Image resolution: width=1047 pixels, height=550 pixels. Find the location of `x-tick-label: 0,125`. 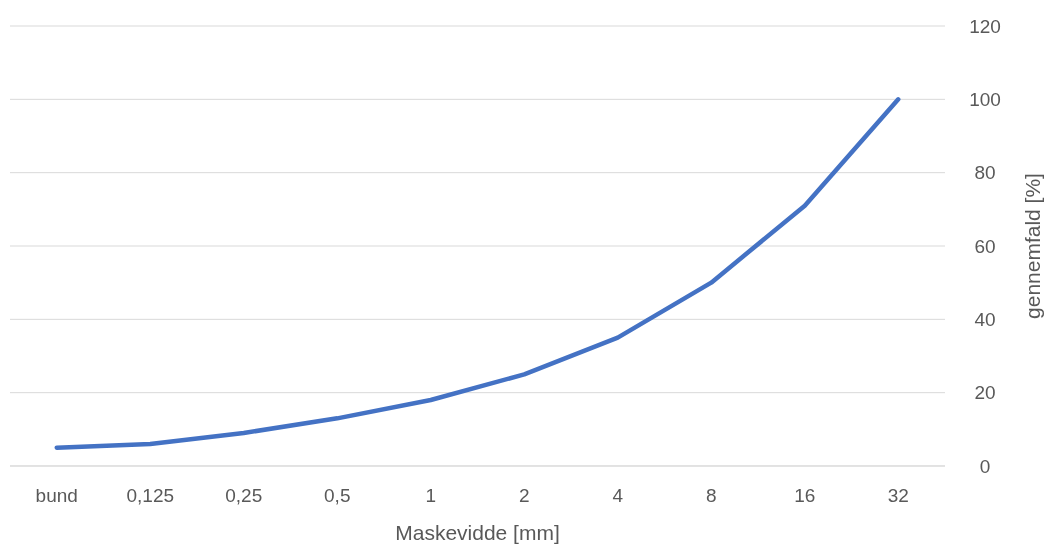

x-tick-label: 0,125 is located at coordinates (150, 495).